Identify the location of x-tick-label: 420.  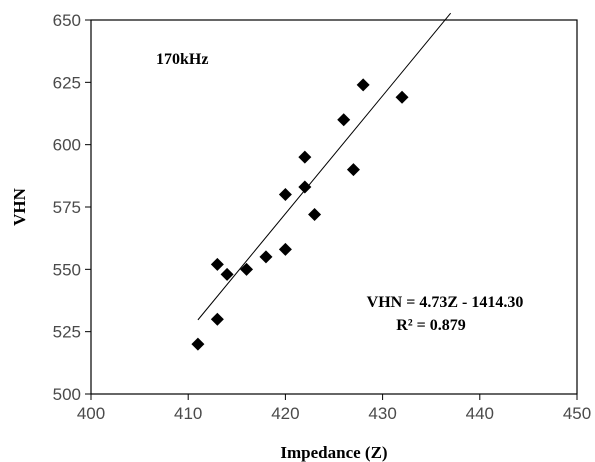
(285, 413).